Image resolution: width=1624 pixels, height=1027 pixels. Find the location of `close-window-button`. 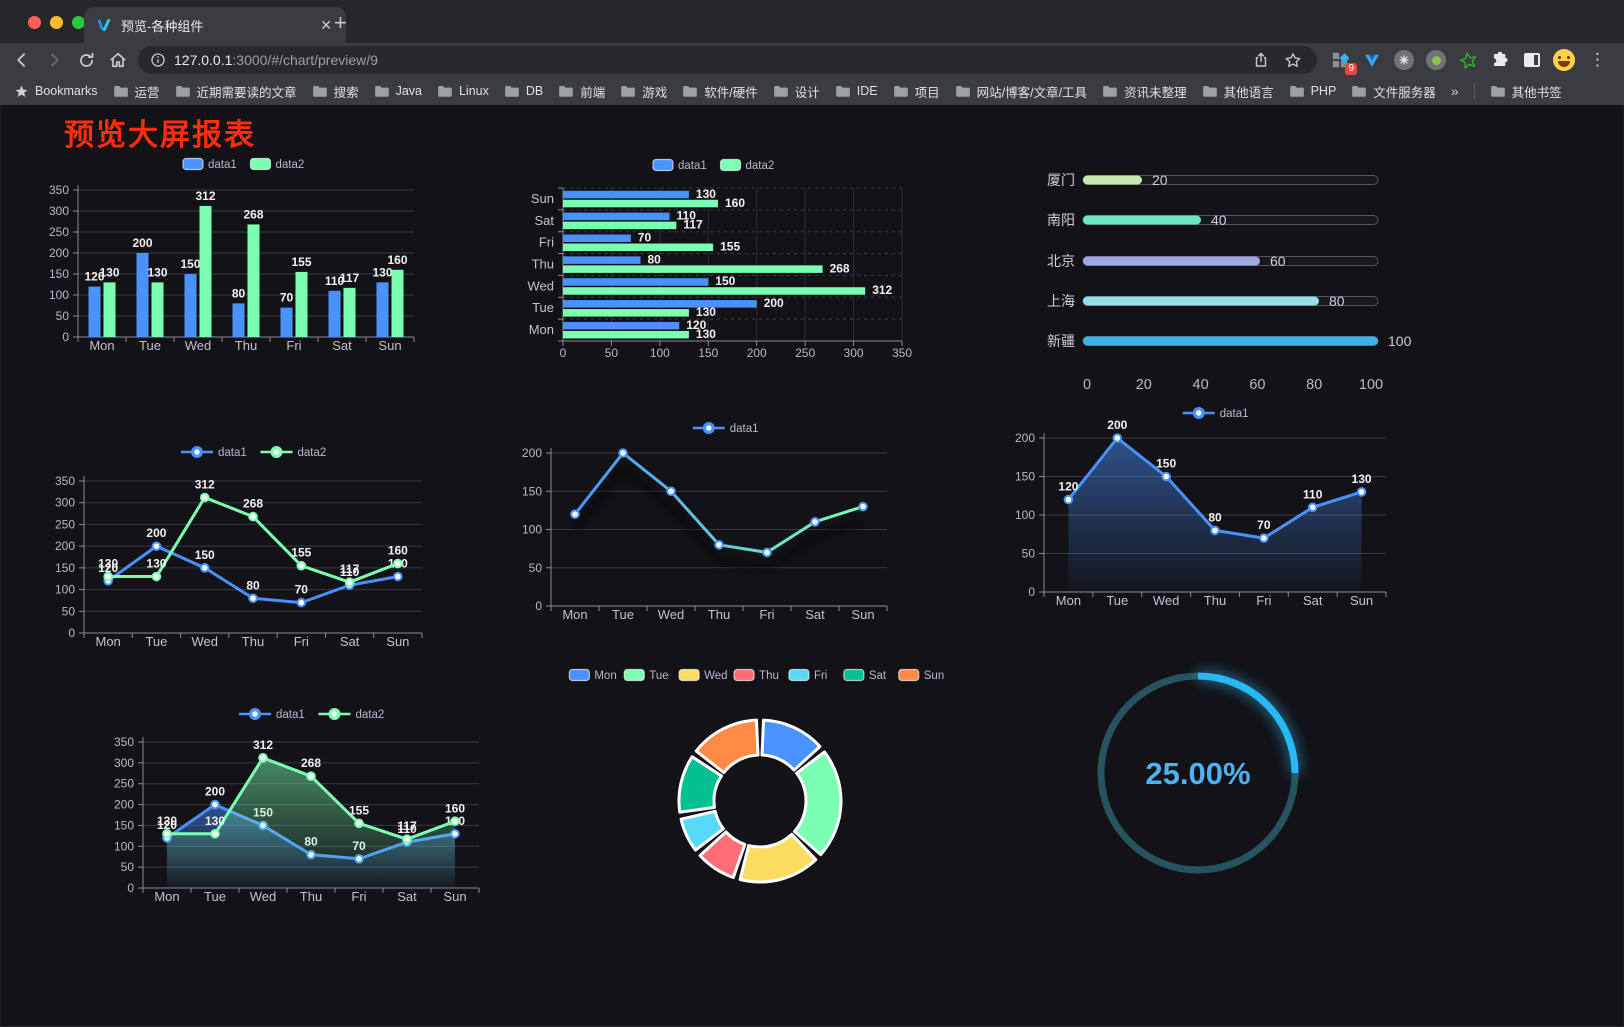

close-window-button is located at coordinates (34, 22).